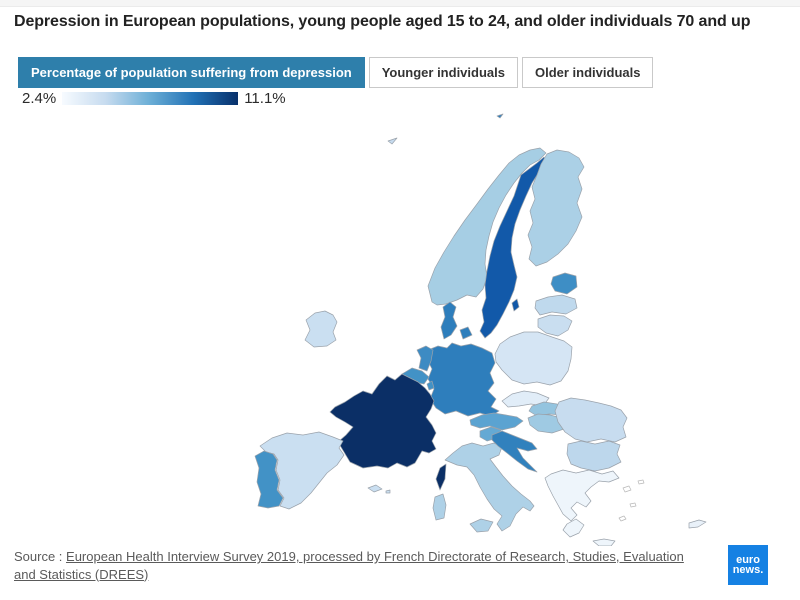 This screenshot has width=800, height=600. I want to click on legend-gradient-bar, so click(150, 98).